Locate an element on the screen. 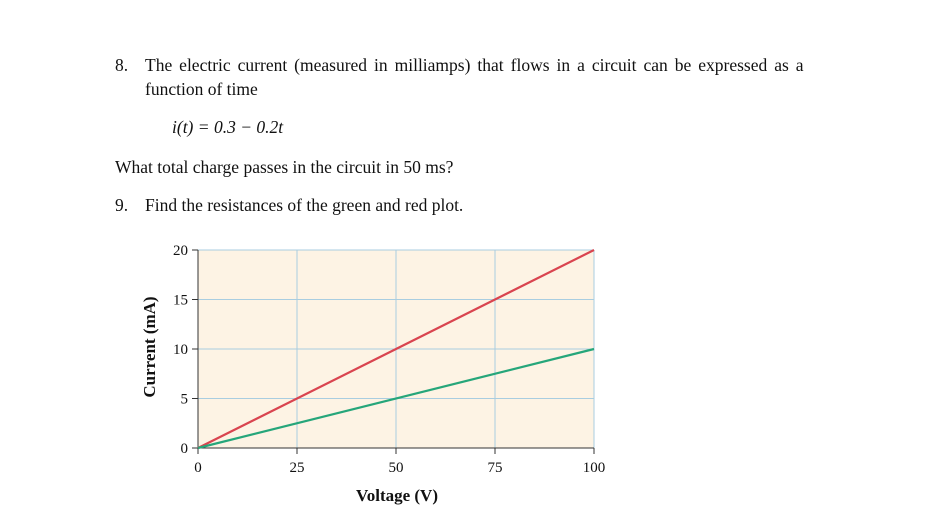 The image size is (945, 516). x-tick-label-100: 100 is located at coordinates (594, 468).